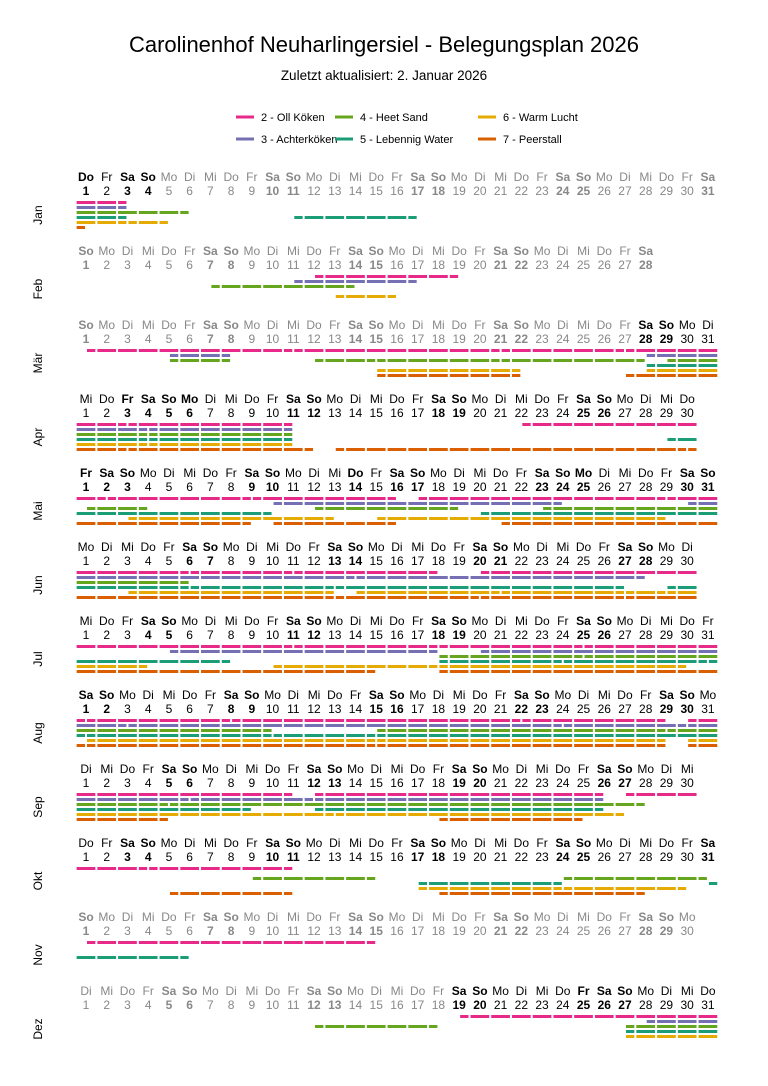 This screenshot has height=1086, width=768. I want to click on day-number-label: 30, so click(687, 1005).